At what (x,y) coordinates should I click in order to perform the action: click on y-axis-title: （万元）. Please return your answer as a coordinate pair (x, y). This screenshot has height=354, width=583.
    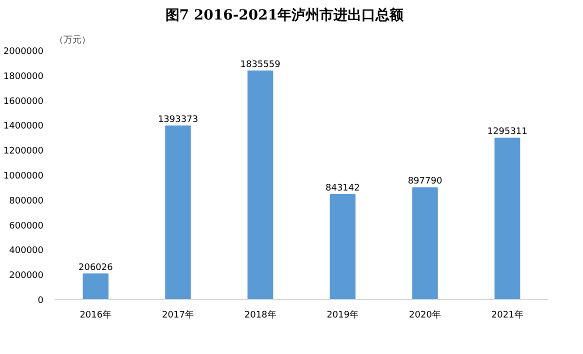
    Looking at the image, I should click on (72, 40).